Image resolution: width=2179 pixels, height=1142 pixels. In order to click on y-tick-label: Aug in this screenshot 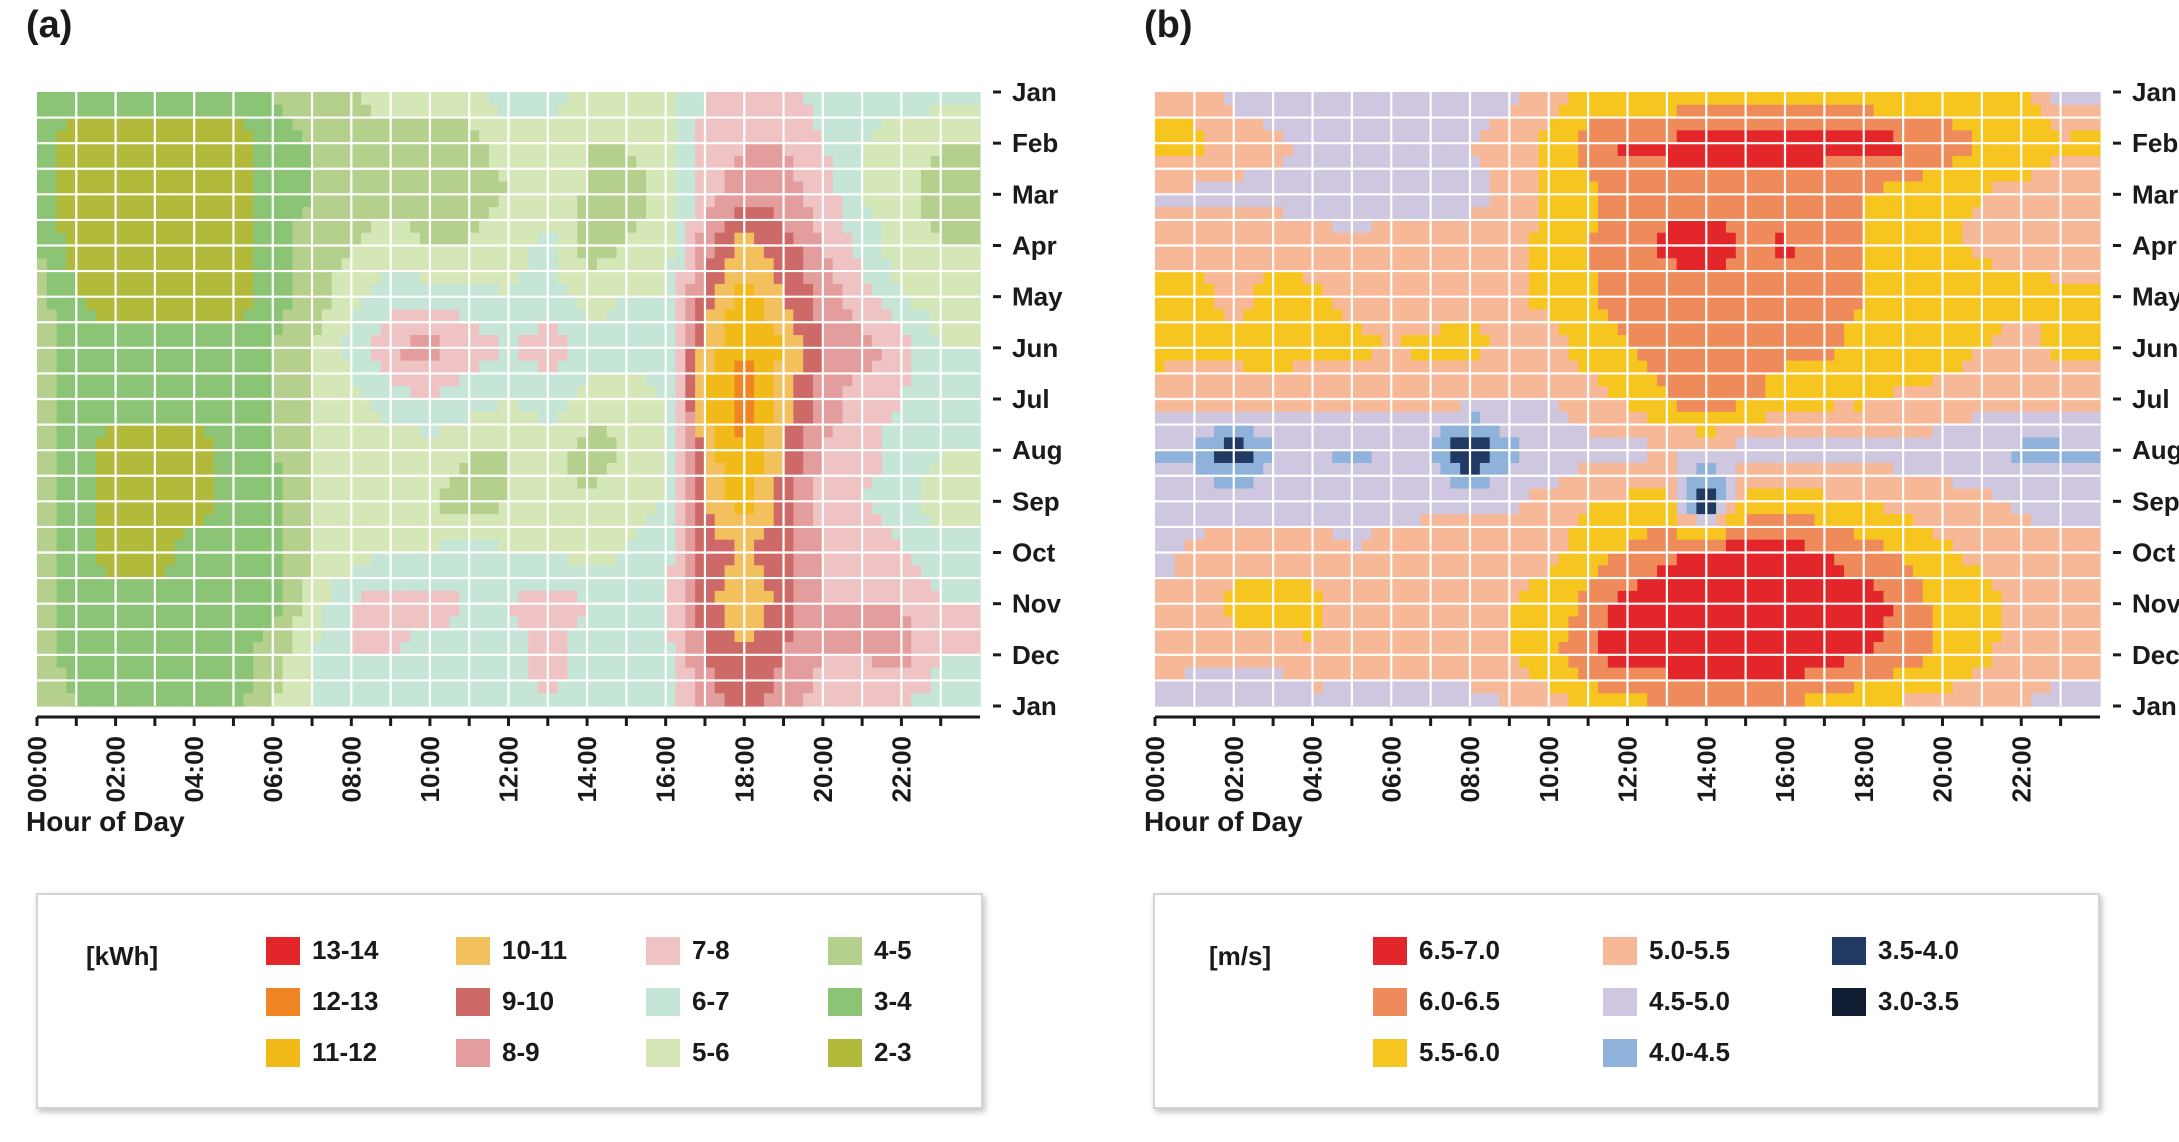, I will do `click(1037, 450)`.